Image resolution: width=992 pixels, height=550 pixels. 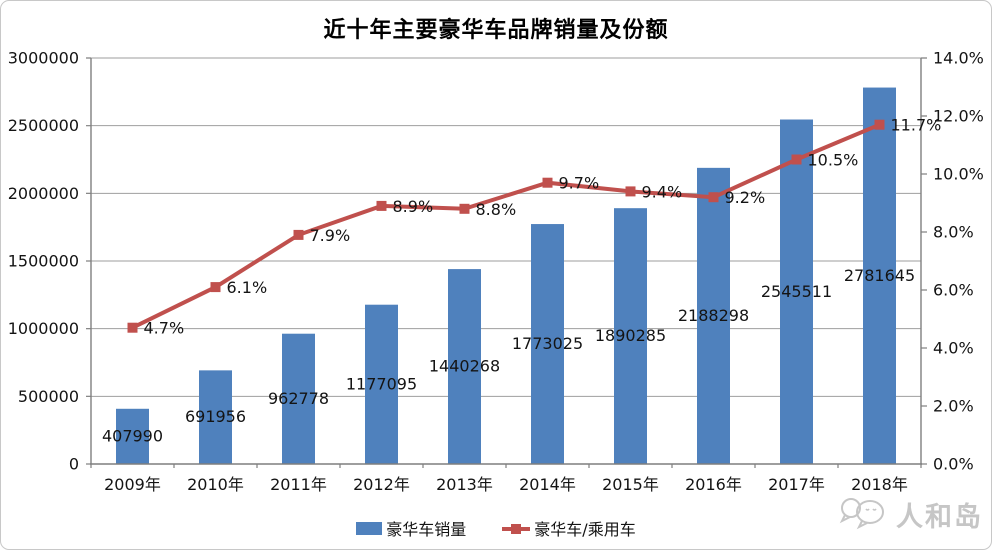 I want to click on bar-value-label: 2781645, so click(x=879, y=275).